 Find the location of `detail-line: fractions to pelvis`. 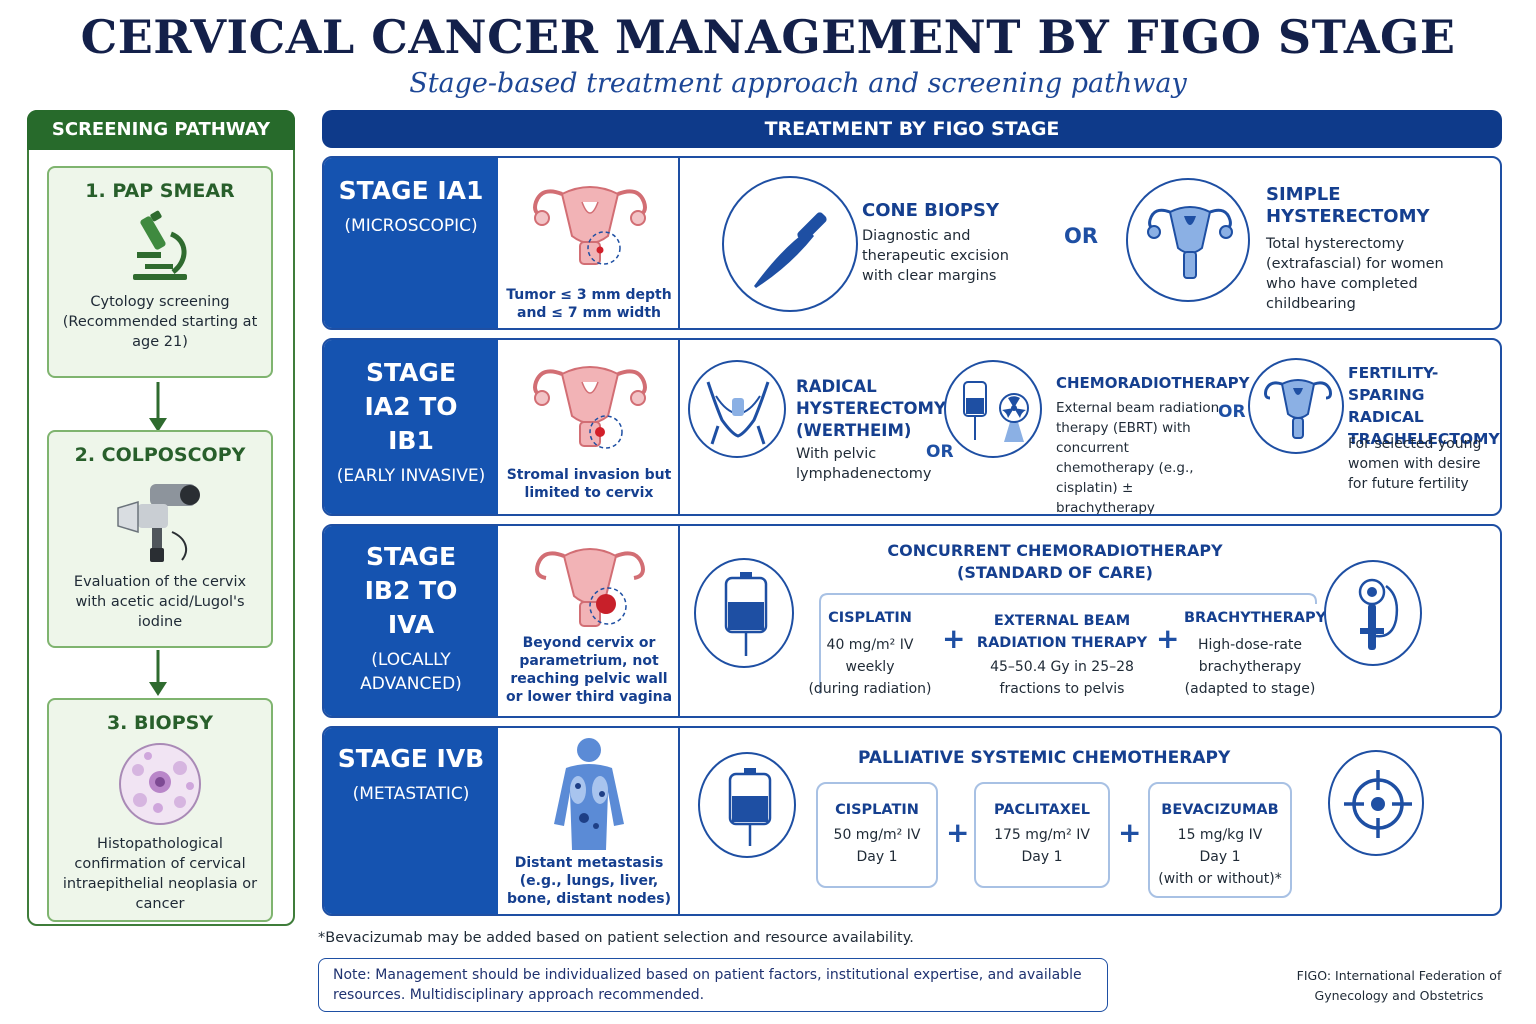

detail-line: fractions to pelvis is located at coordinates (1062, 689).